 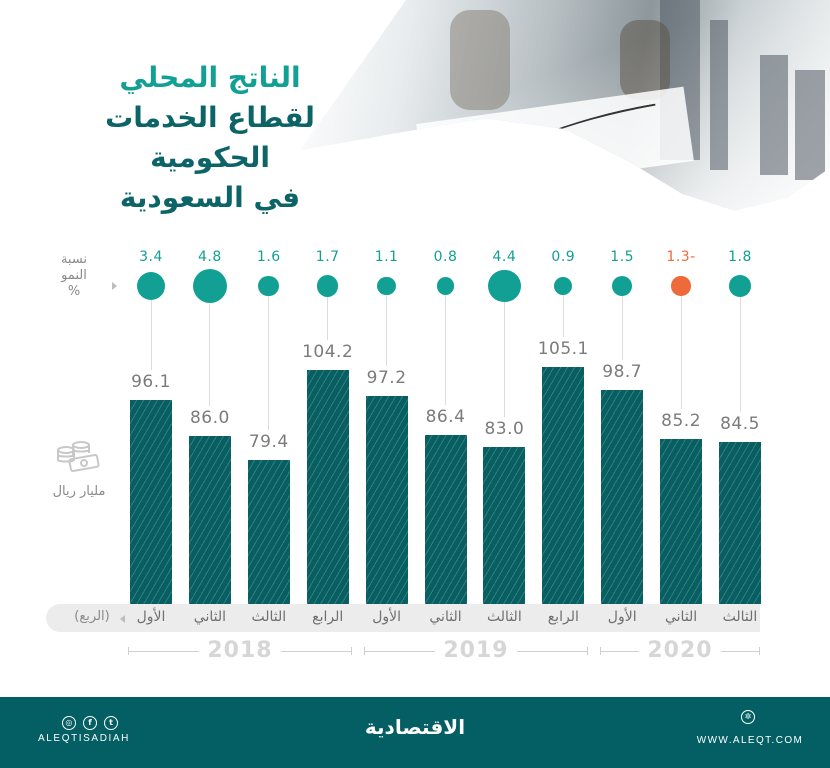 What do you see at coordinates (622, 372) in the screenshot?
I see `bar-value-label: 98.7` at bounding box center [622, 372].